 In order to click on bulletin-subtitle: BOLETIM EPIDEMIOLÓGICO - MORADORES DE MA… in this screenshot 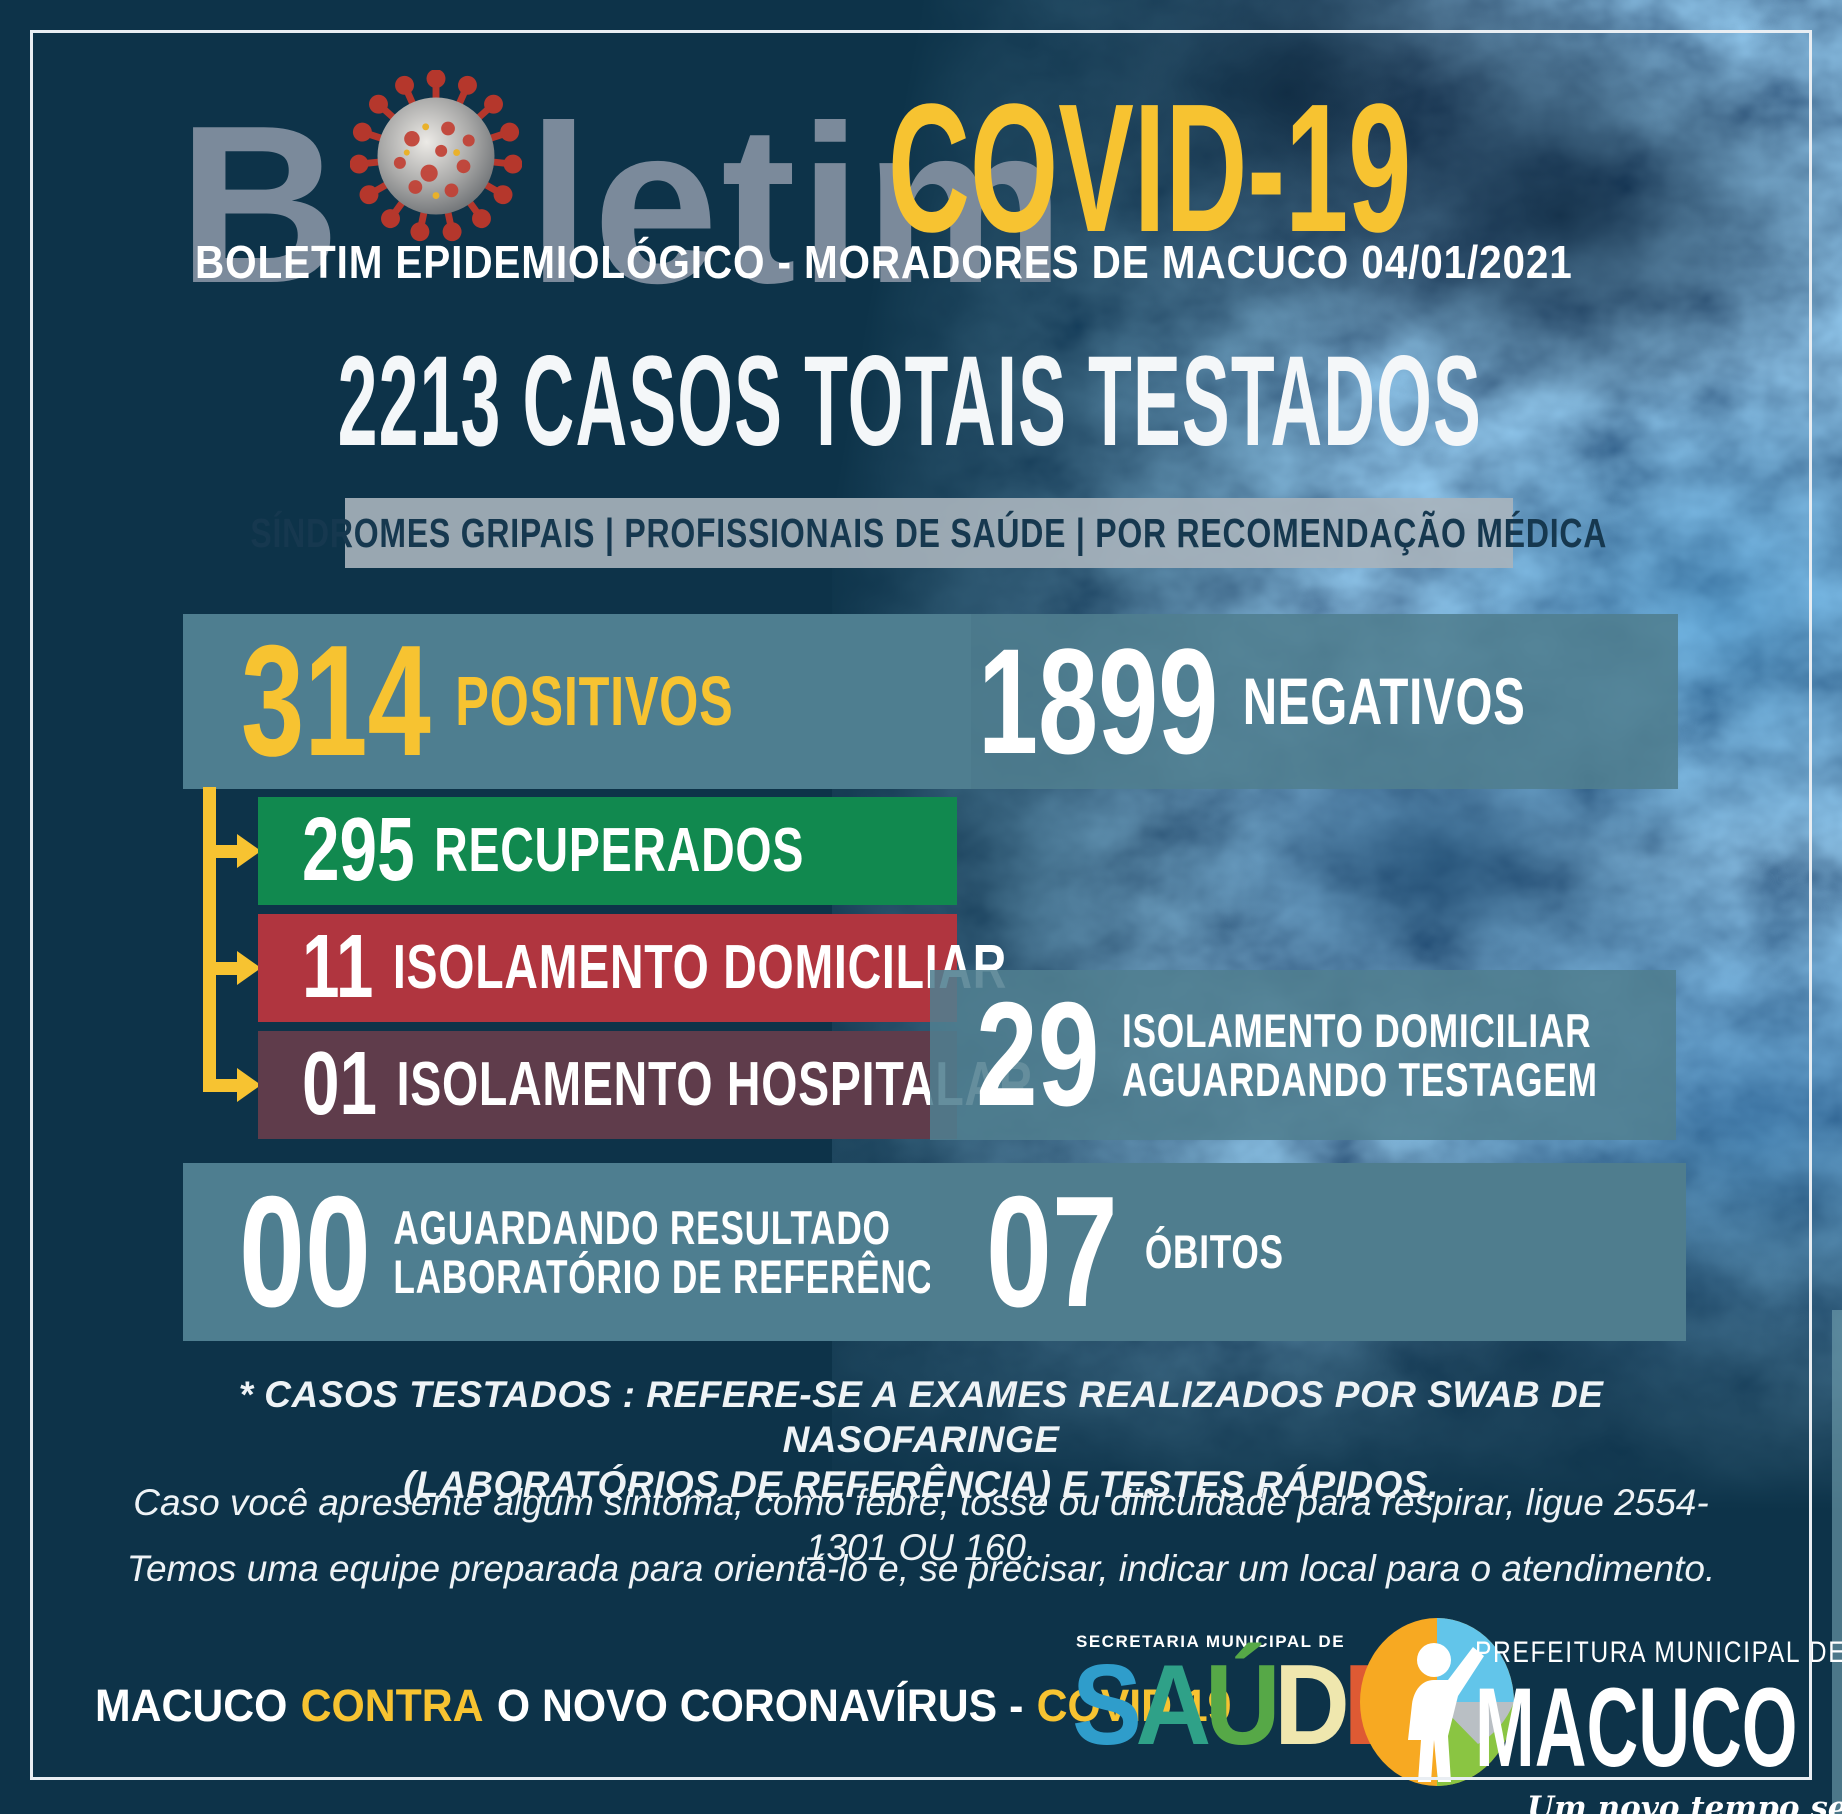, I will do `click(884, 262)`.